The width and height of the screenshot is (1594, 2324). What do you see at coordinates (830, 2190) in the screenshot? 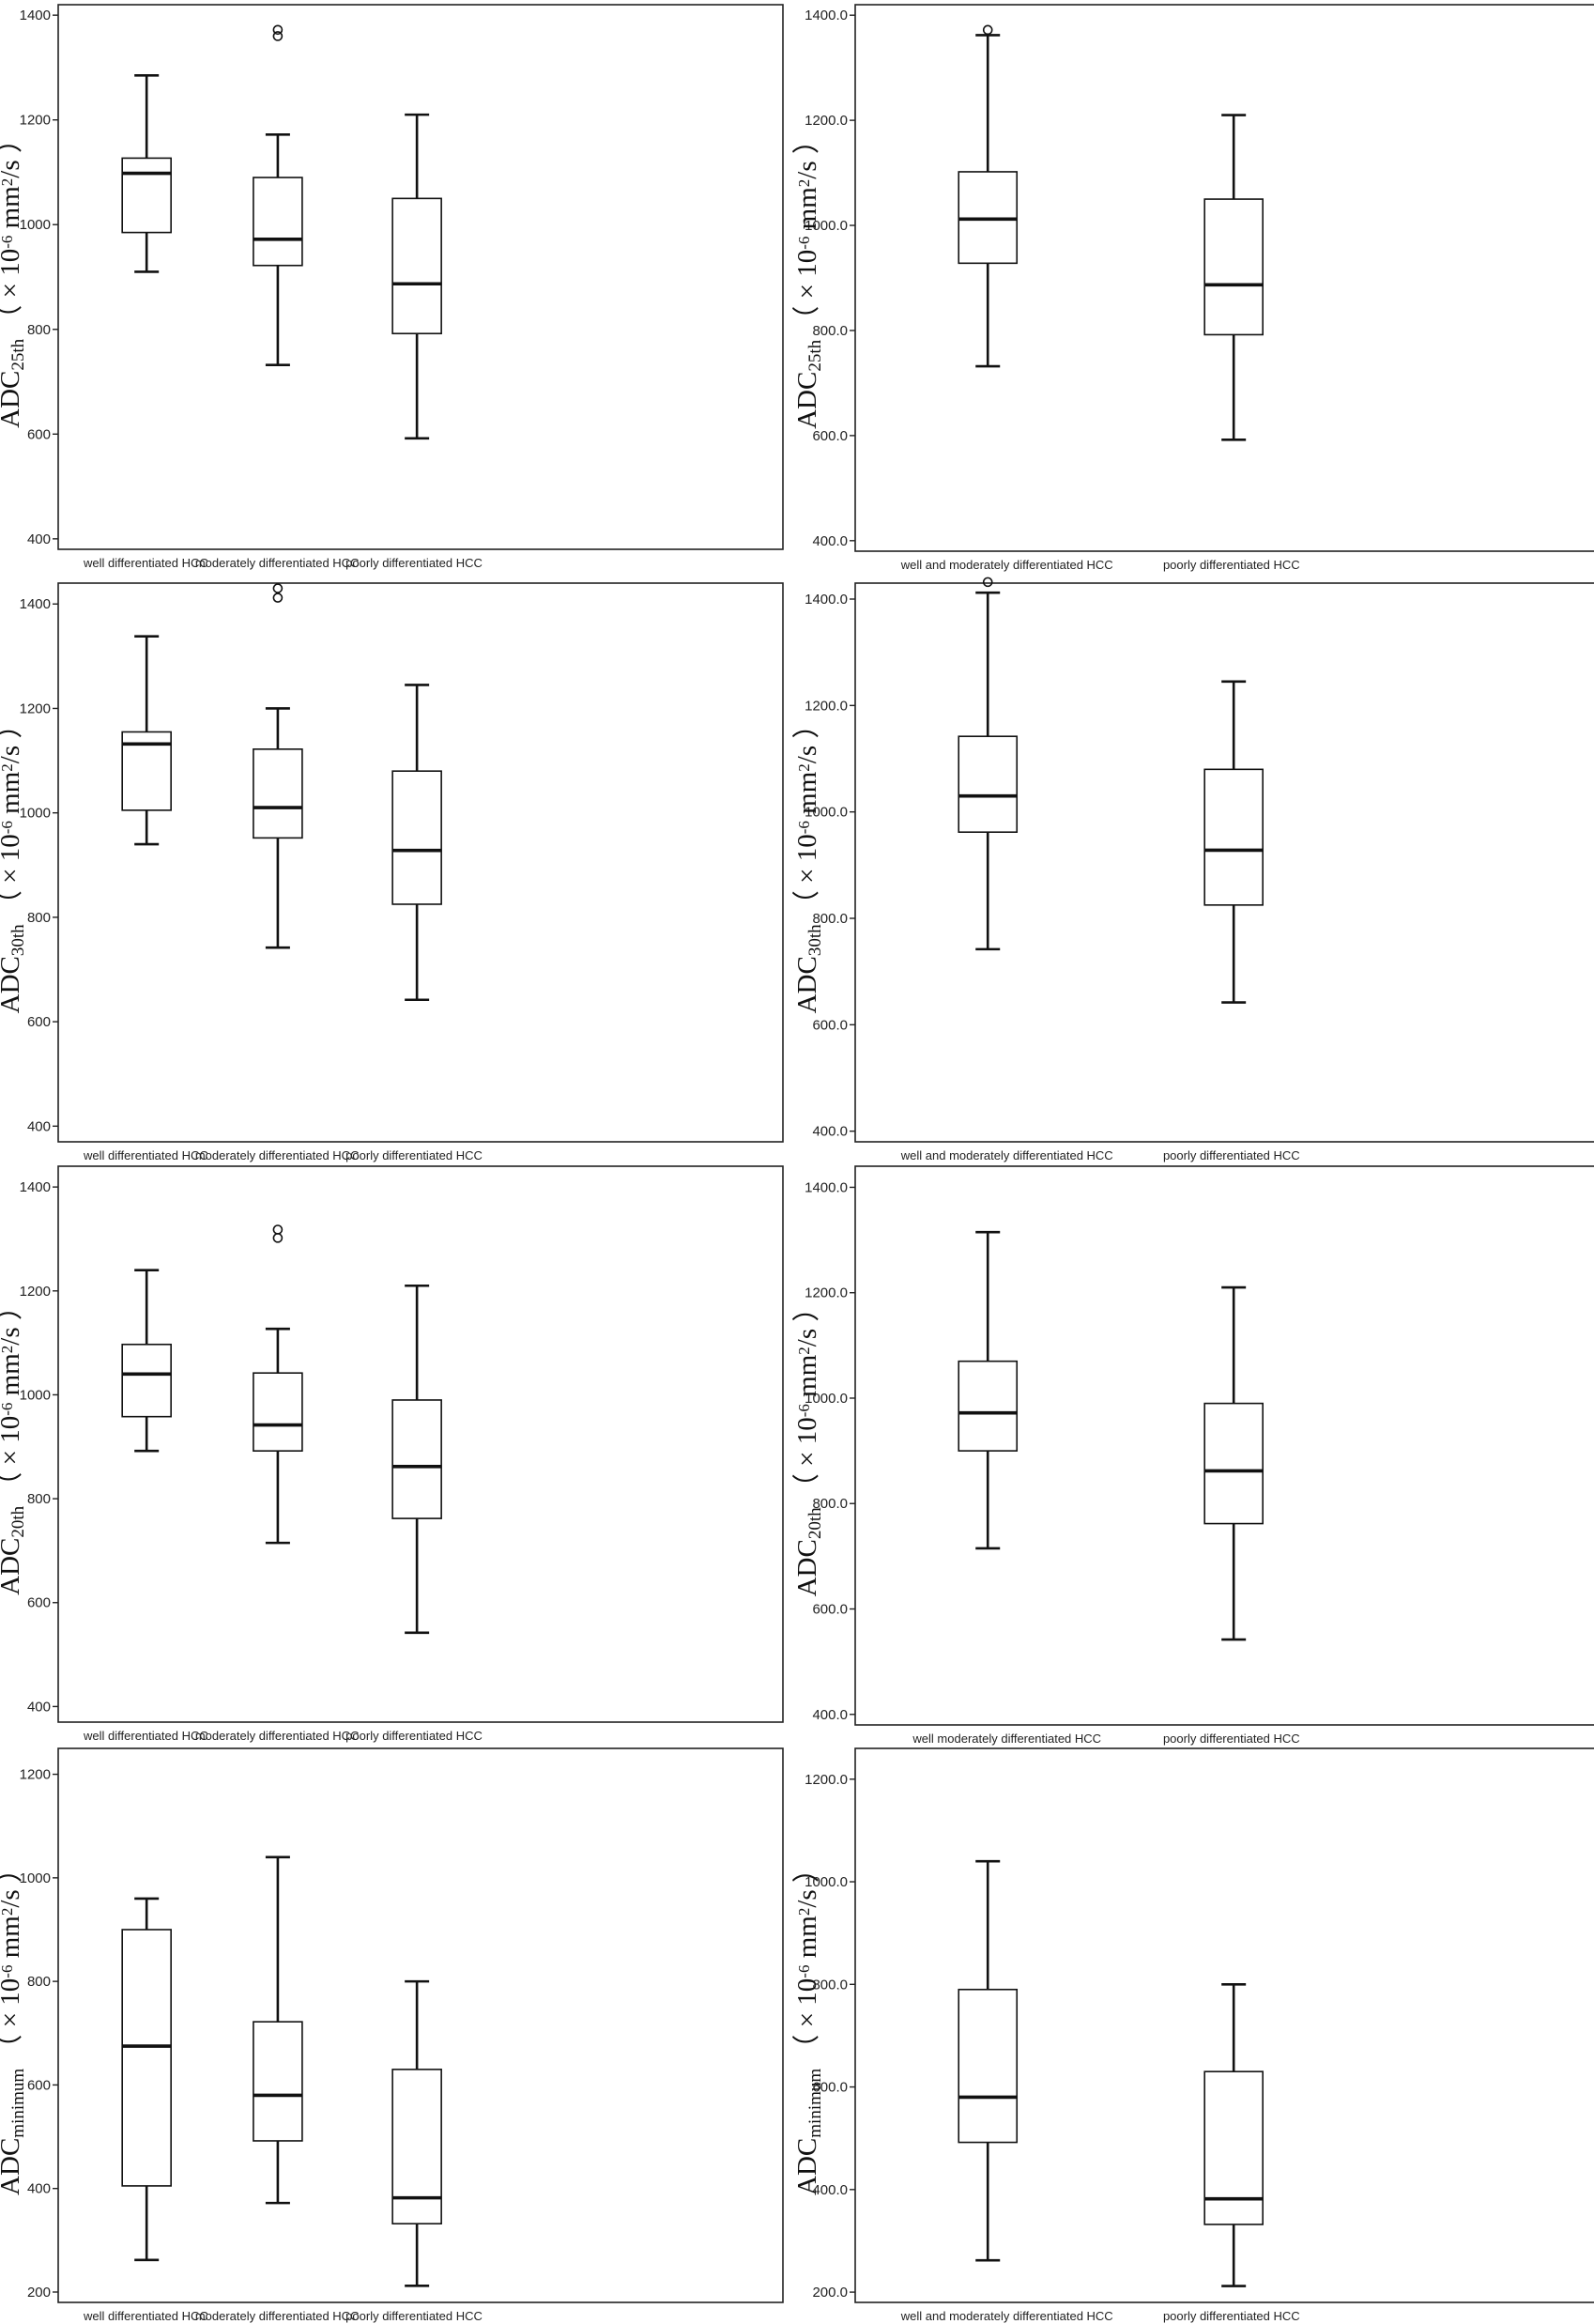
I see `y-tick-label: 400.0` at bounding box center [830, 2190].